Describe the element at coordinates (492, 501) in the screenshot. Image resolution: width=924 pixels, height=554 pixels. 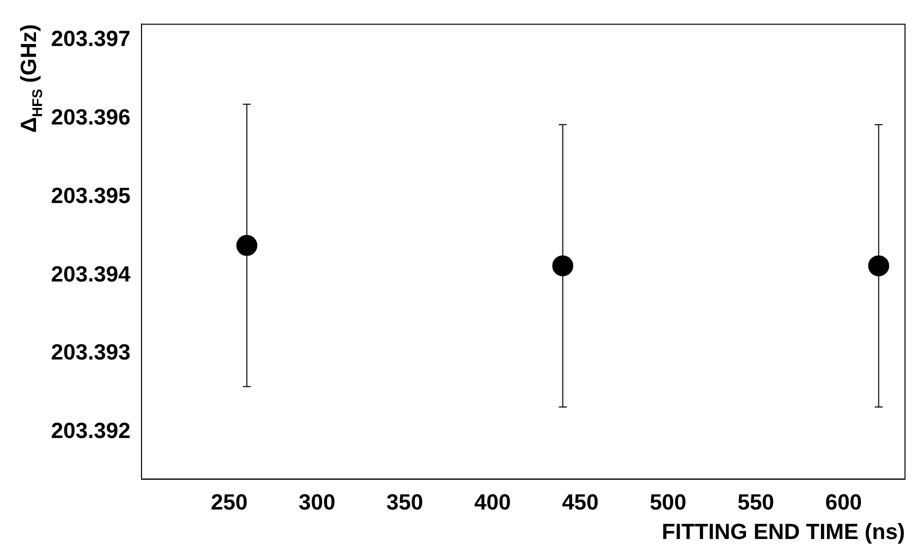
I see `x-tick-label: 400` at that location.